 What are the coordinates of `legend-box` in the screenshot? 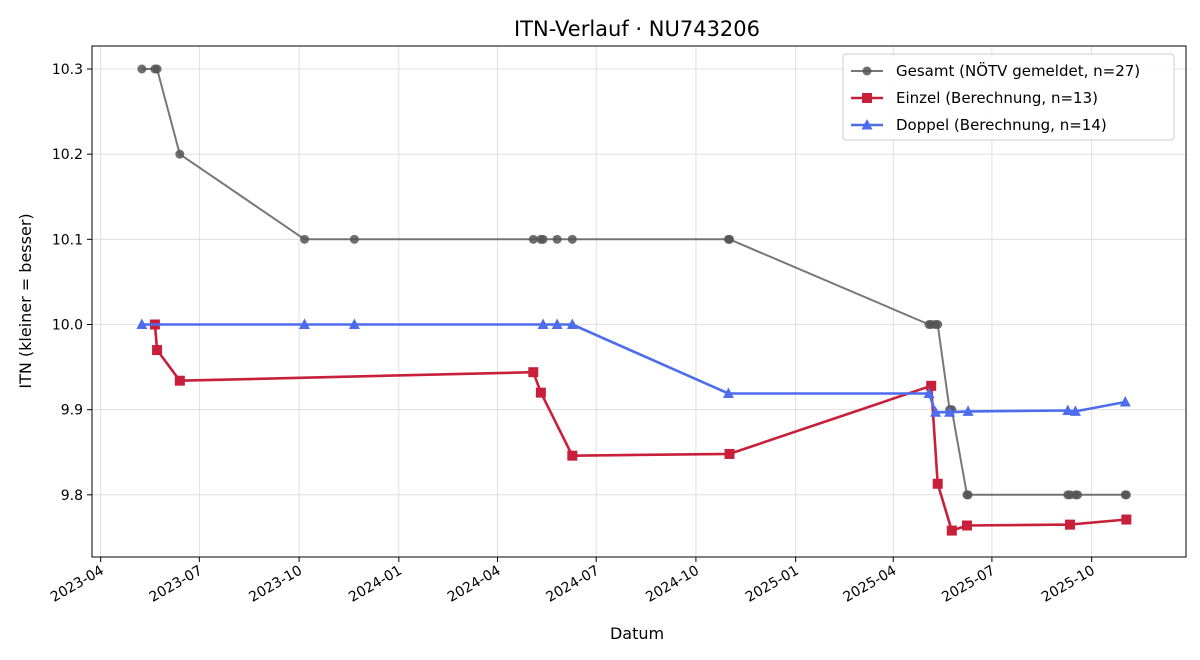 It's located at (1008, 97).